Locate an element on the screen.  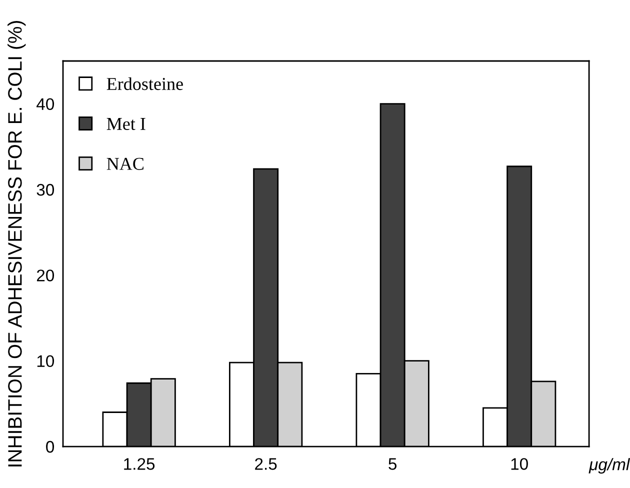
legend-label: Erdosteine is located at coordinates (144, 83).